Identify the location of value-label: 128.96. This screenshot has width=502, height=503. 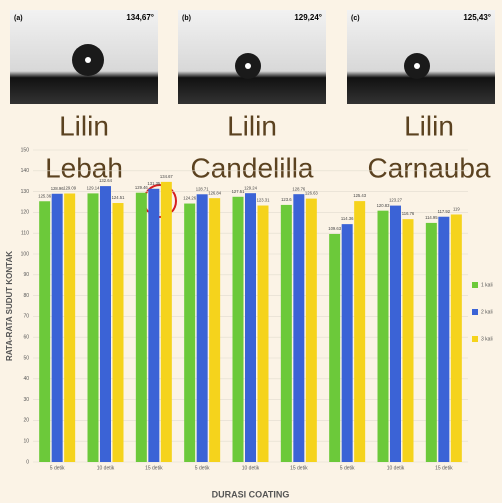
(57, 188).